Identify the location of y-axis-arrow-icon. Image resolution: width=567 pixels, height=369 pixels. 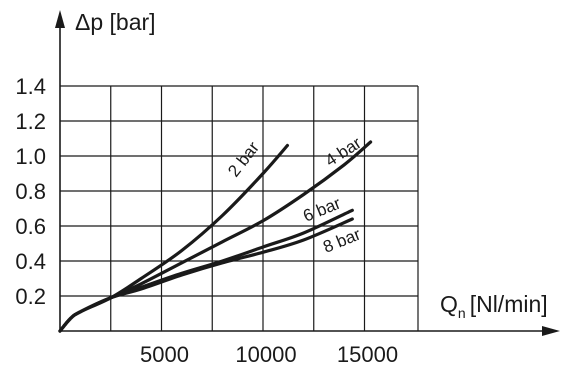
(60, 19).